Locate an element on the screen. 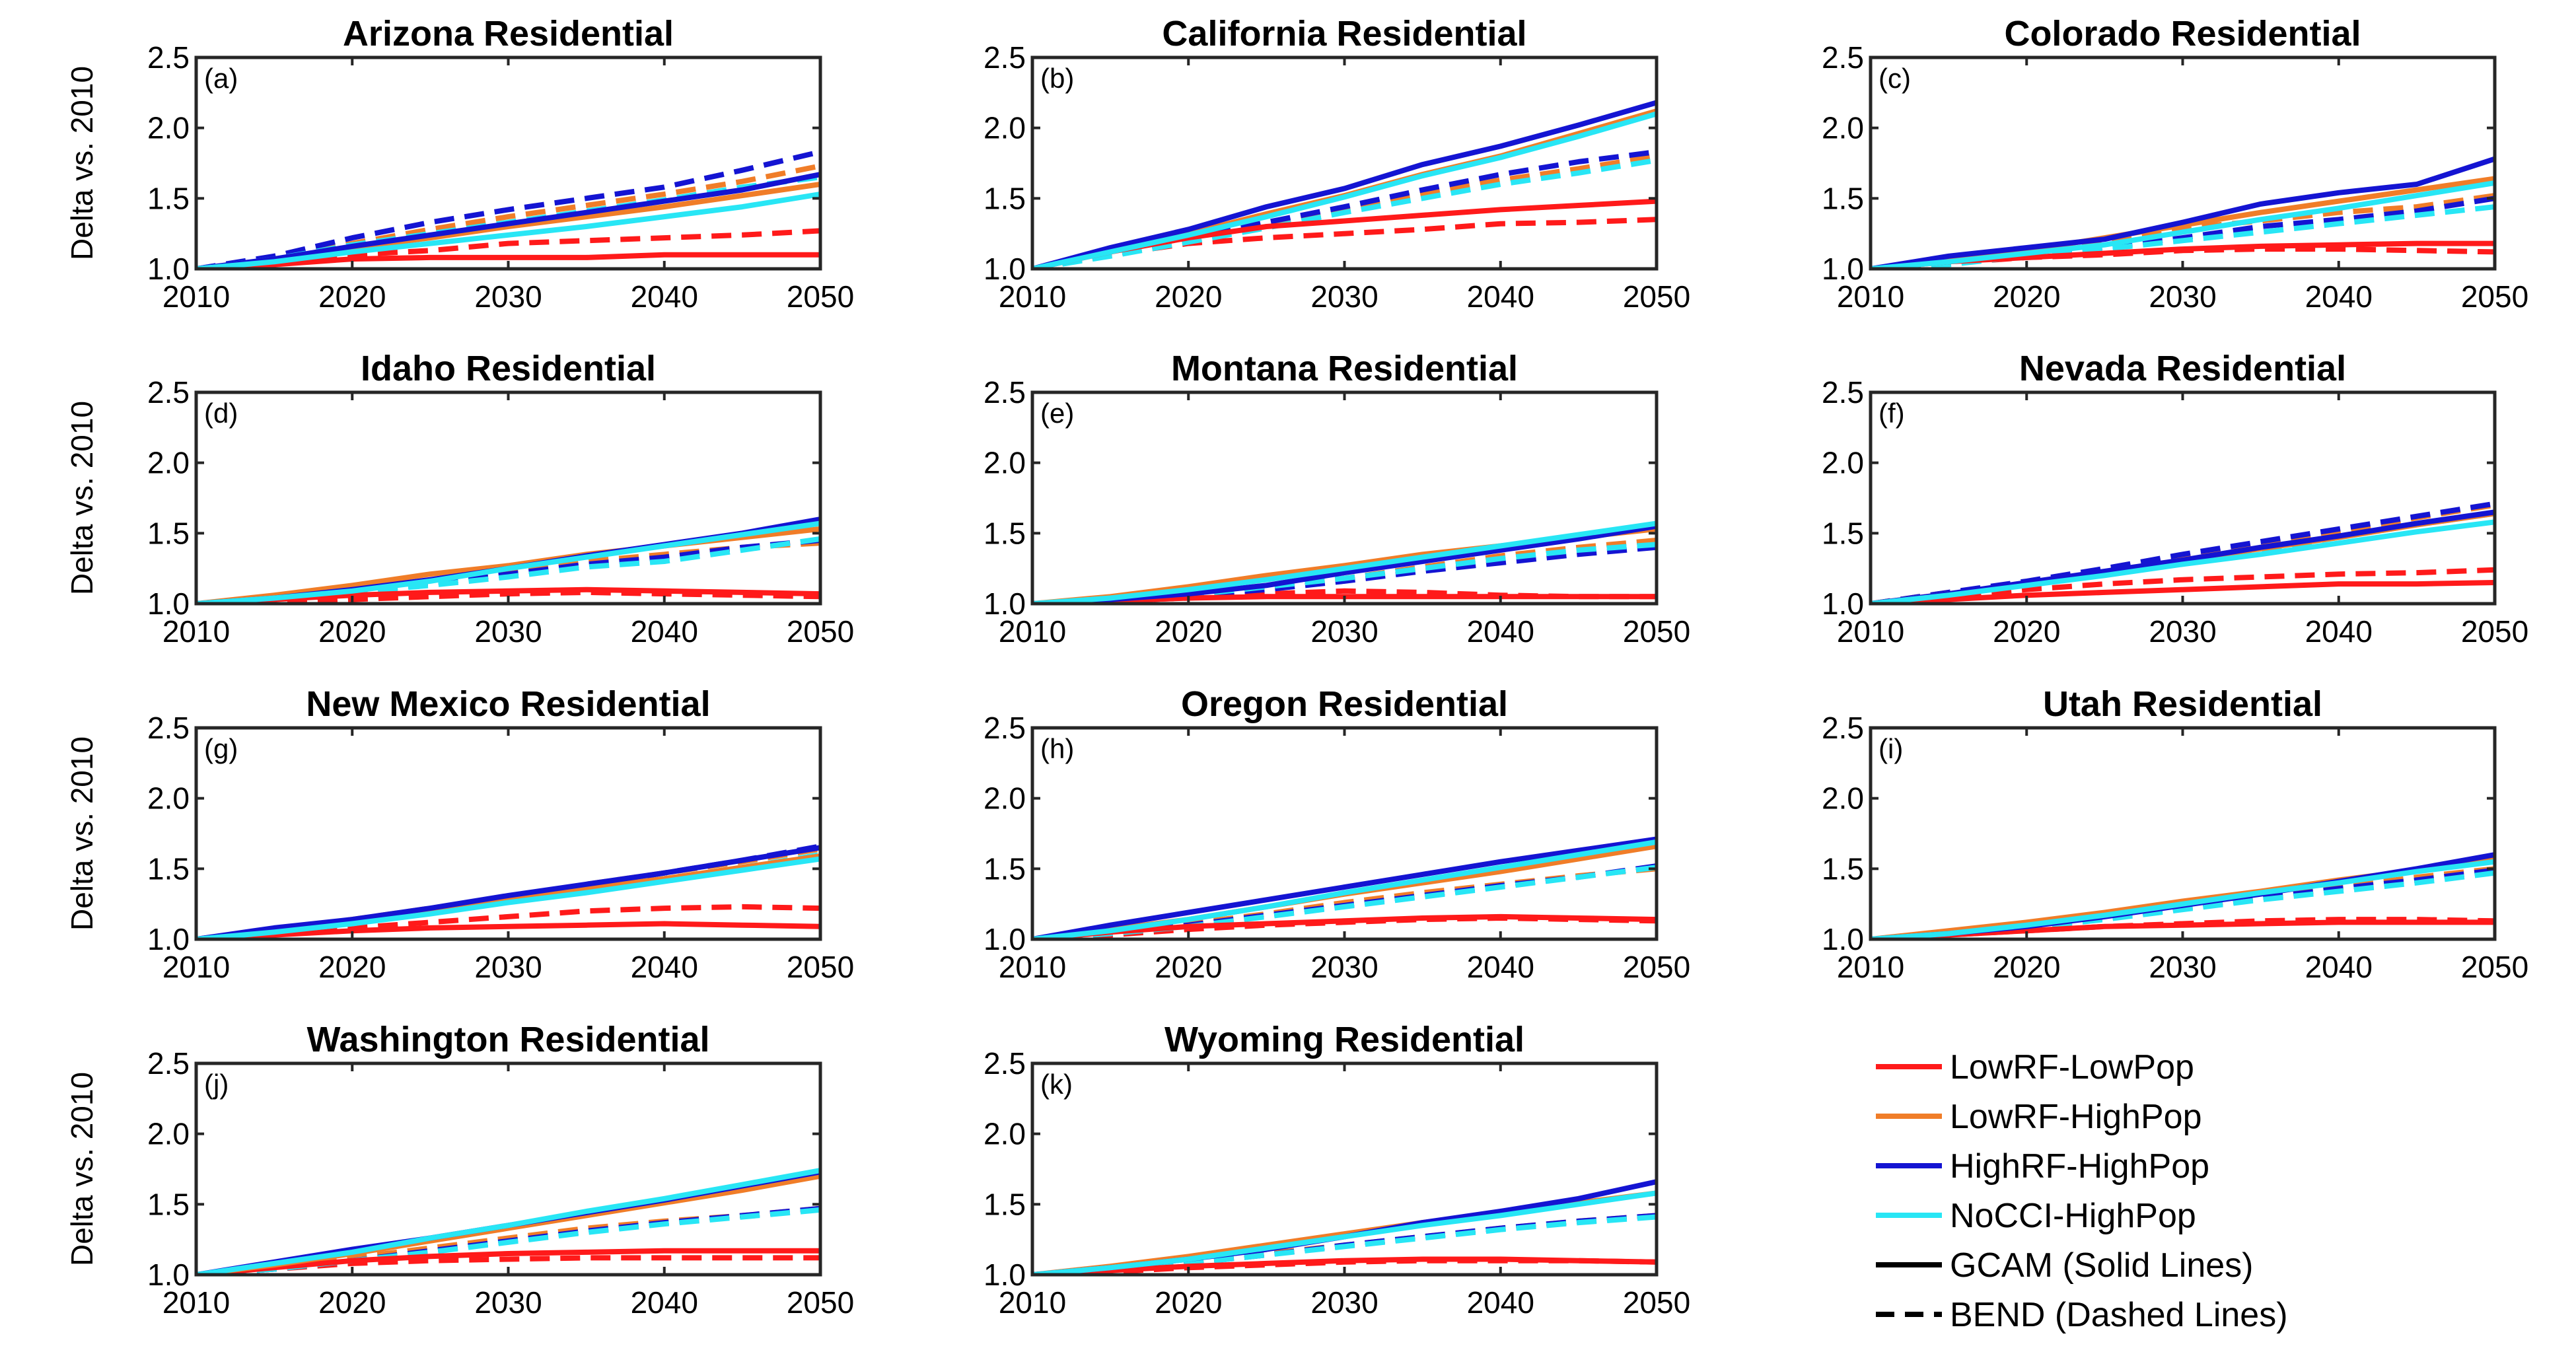  bend-line-nocci-highpop is located at coordinates (1344, 213).